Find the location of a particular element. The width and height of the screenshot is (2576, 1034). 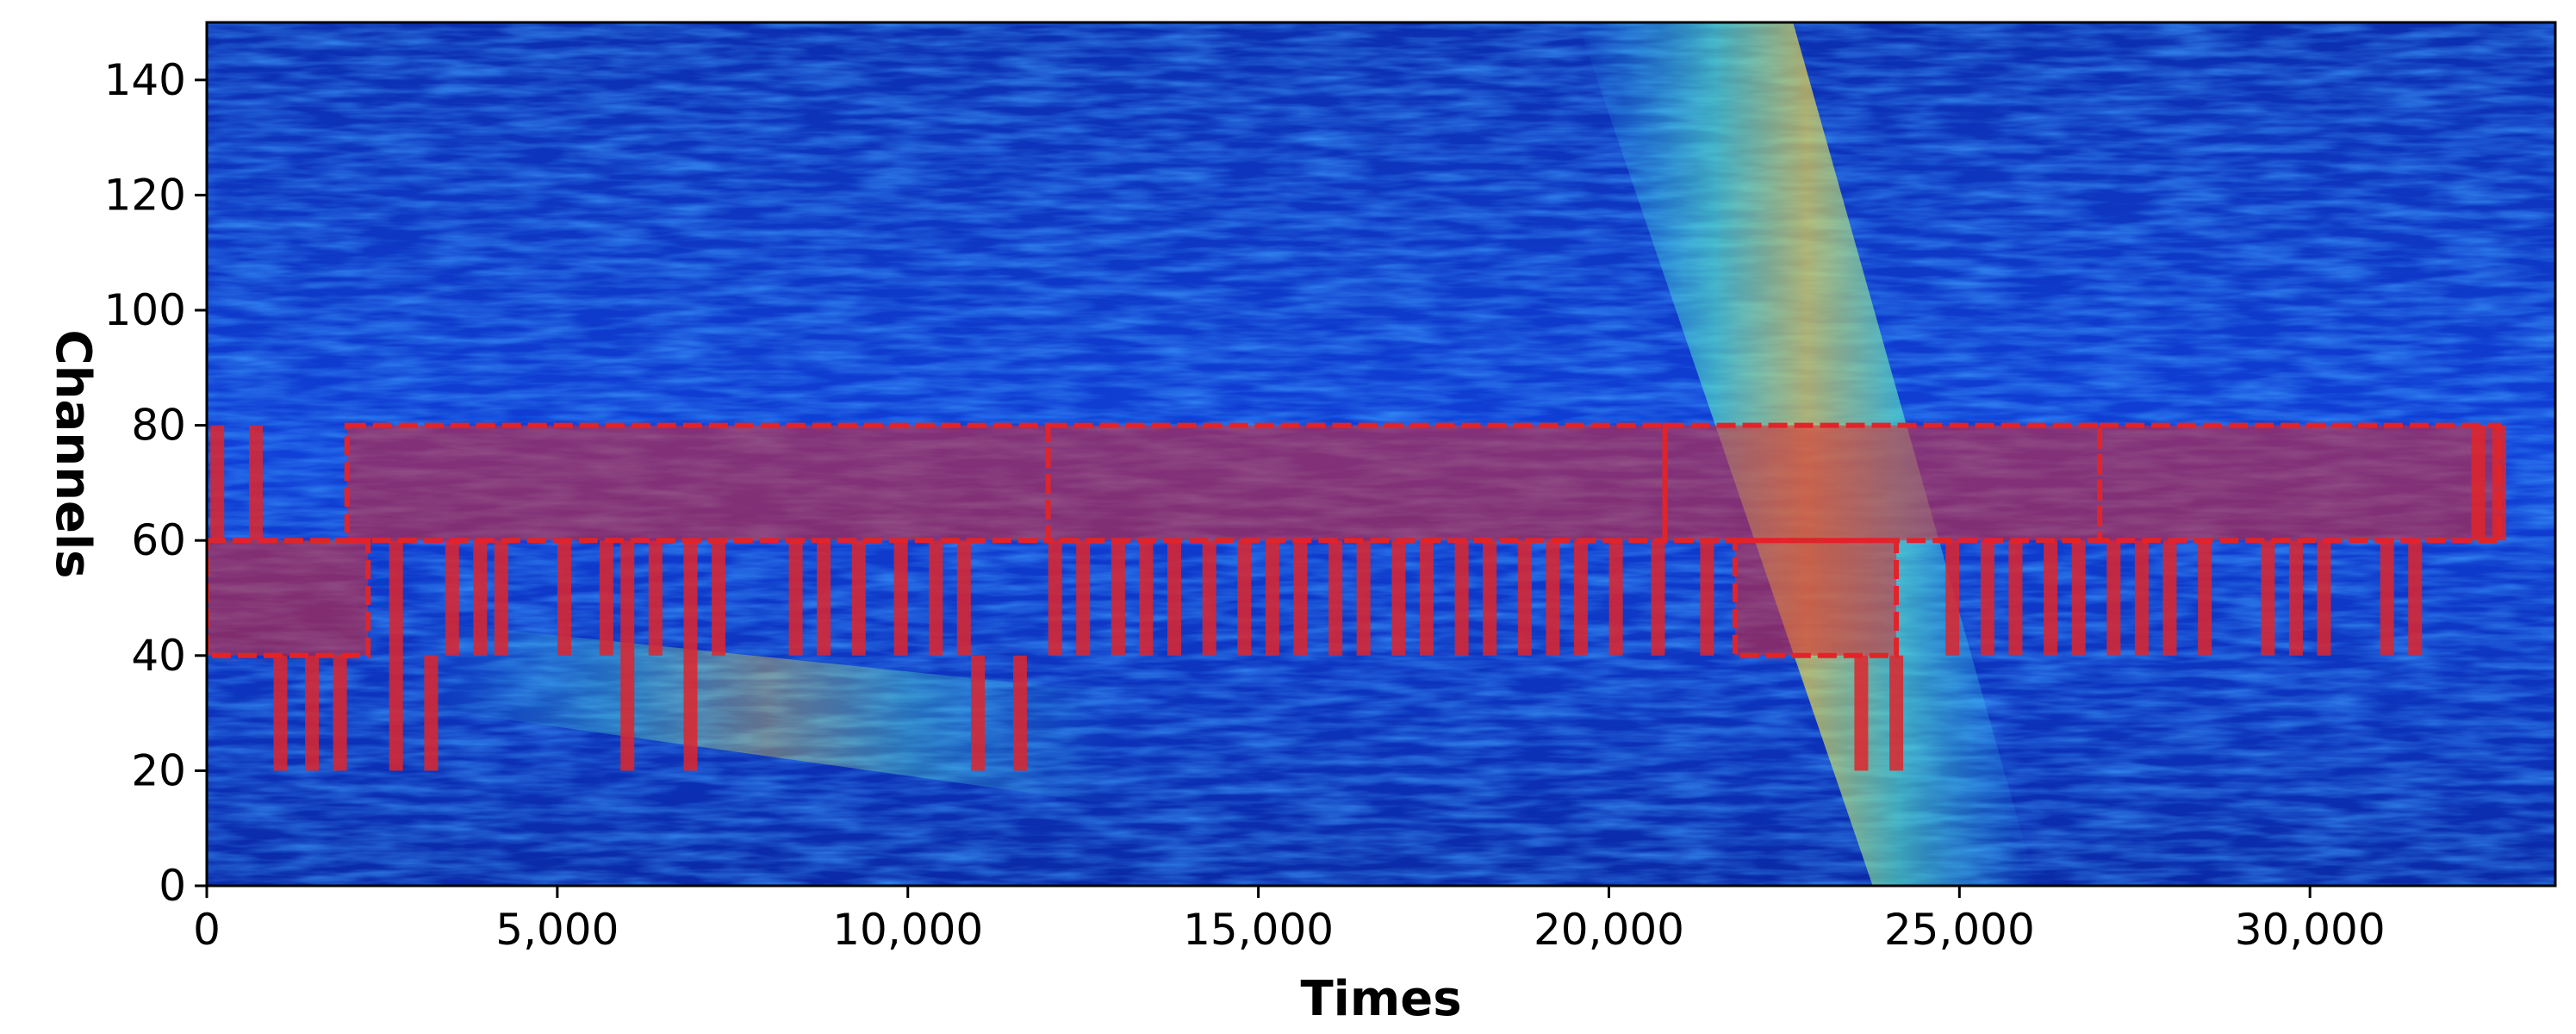

y-tick-label: 140 is located at coordinates (145, 80).